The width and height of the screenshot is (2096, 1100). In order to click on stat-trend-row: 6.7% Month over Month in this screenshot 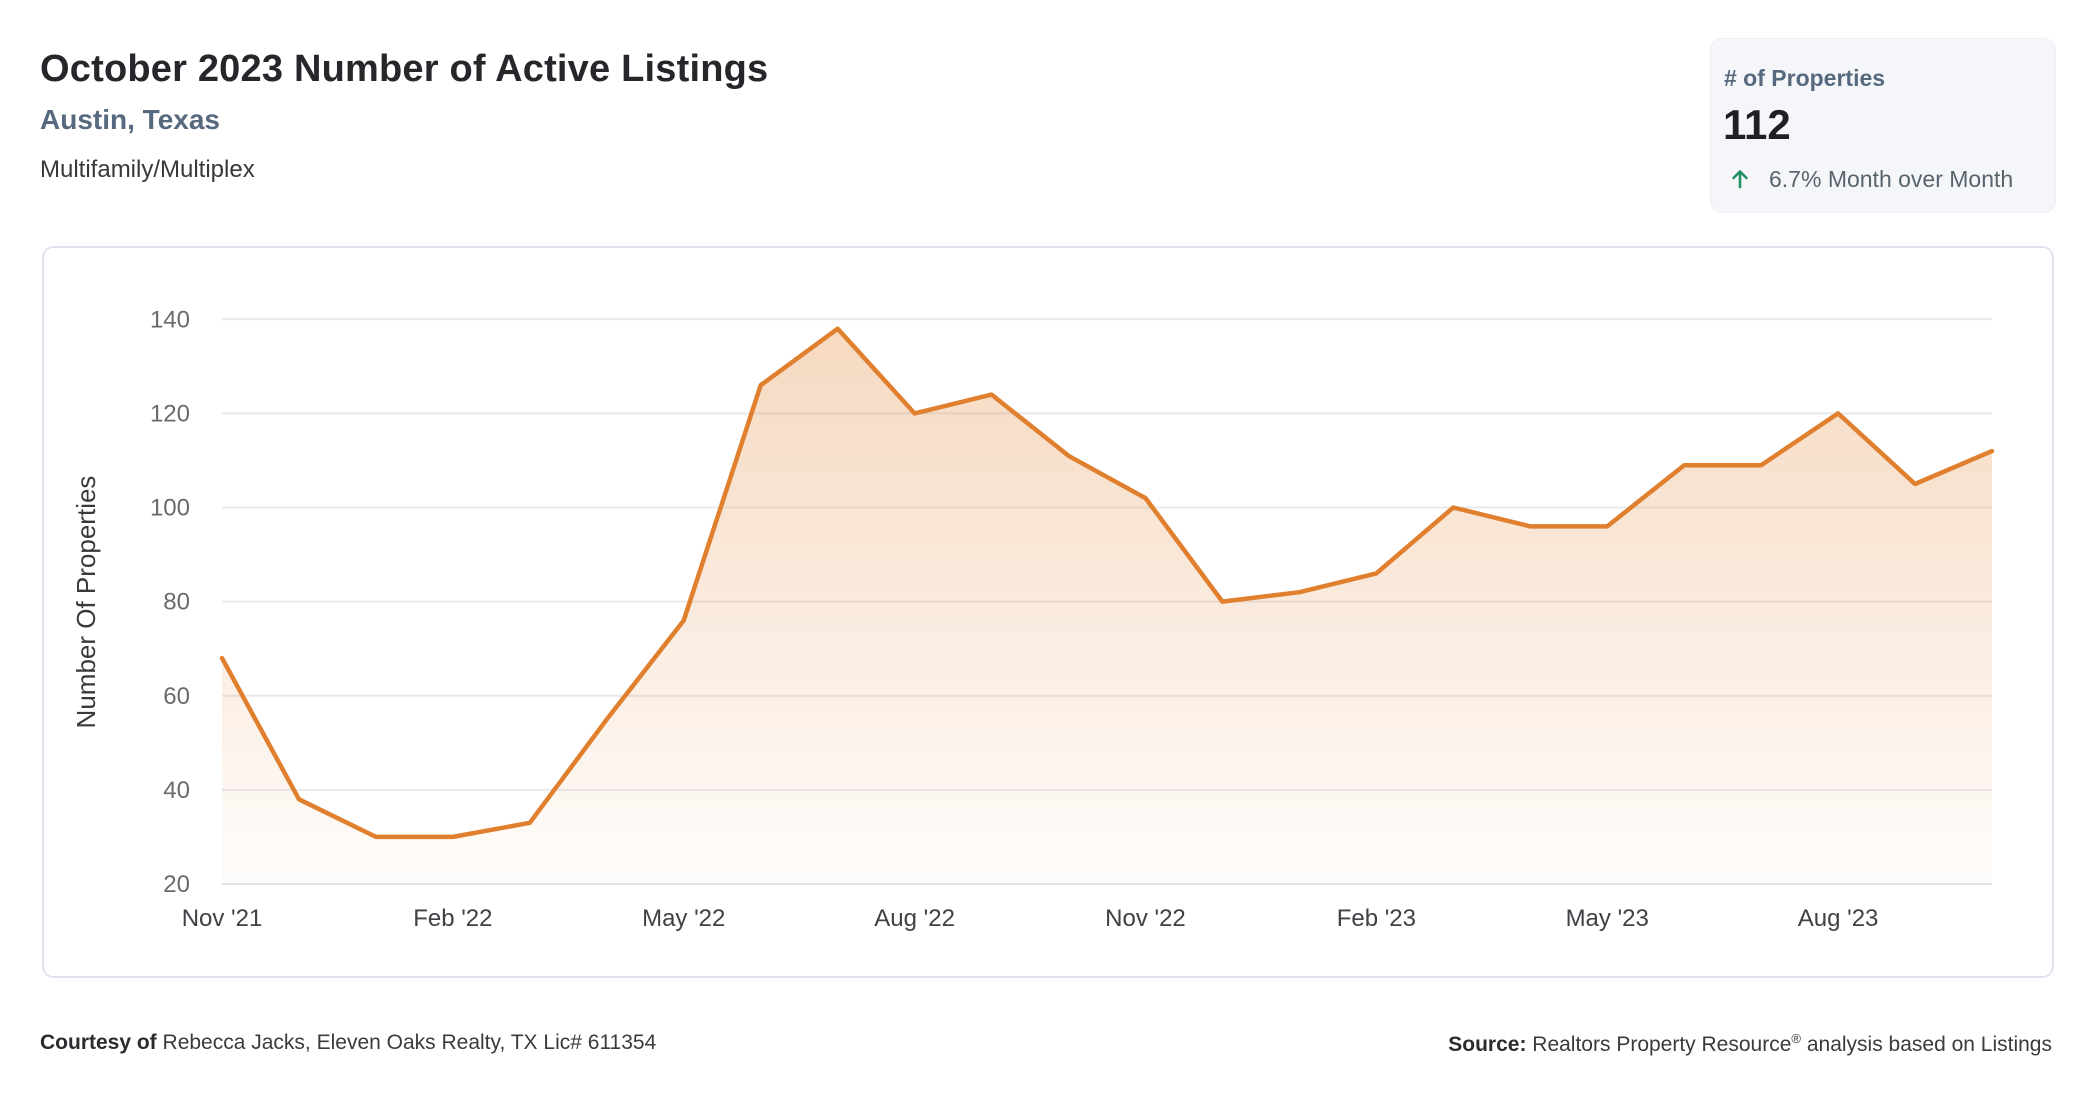, I will do `click(1868, 179)`.